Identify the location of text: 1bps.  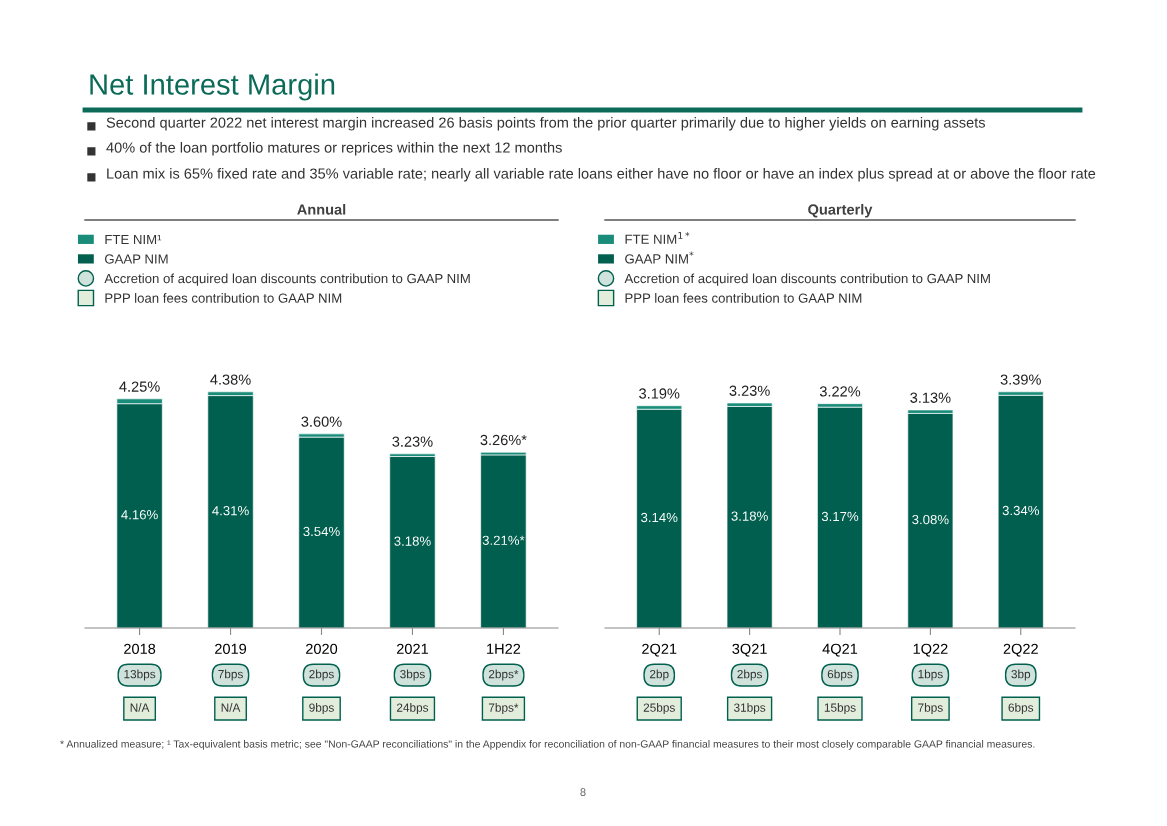
(930, 675).